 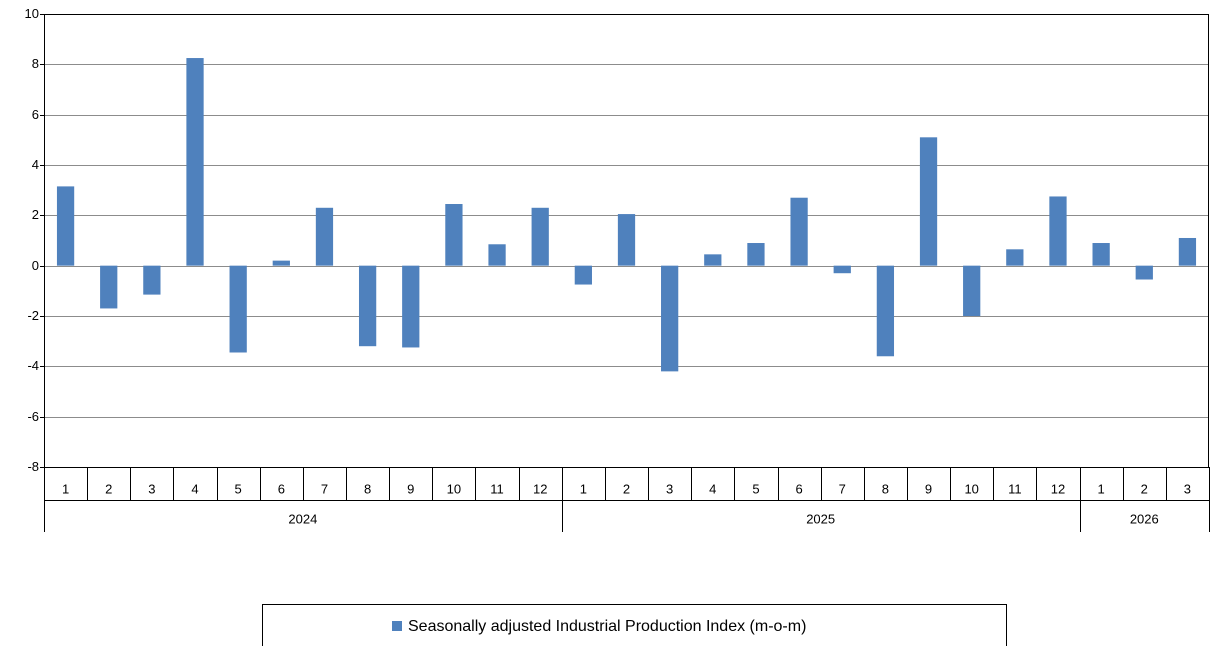 What do you see at coordinates (302, 518) in the screenshot?
I see `group-label: 2024` at bounding box center [302, 518].